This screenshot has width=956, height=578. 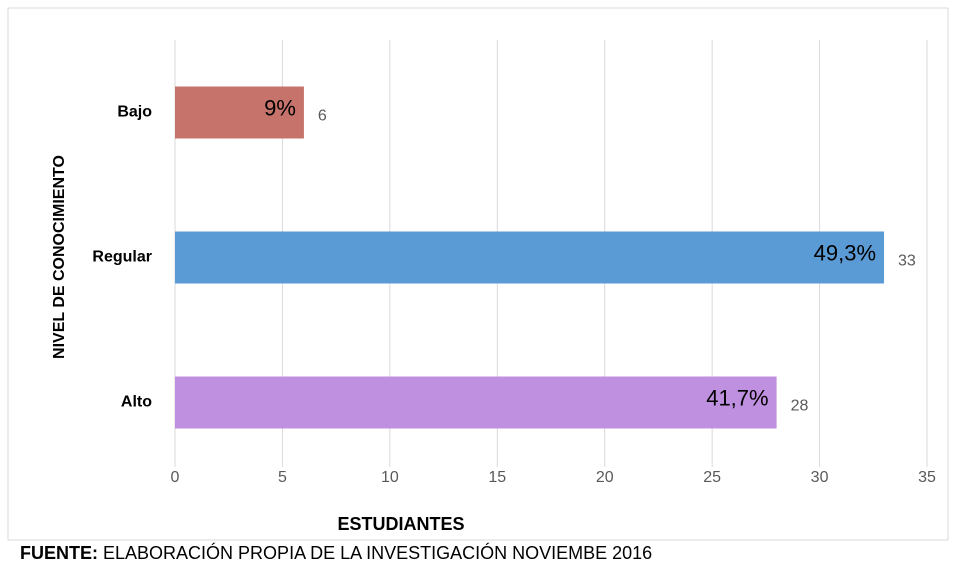 I want to click on bar-annotation: 49,3%, so click(x=845, y=252).